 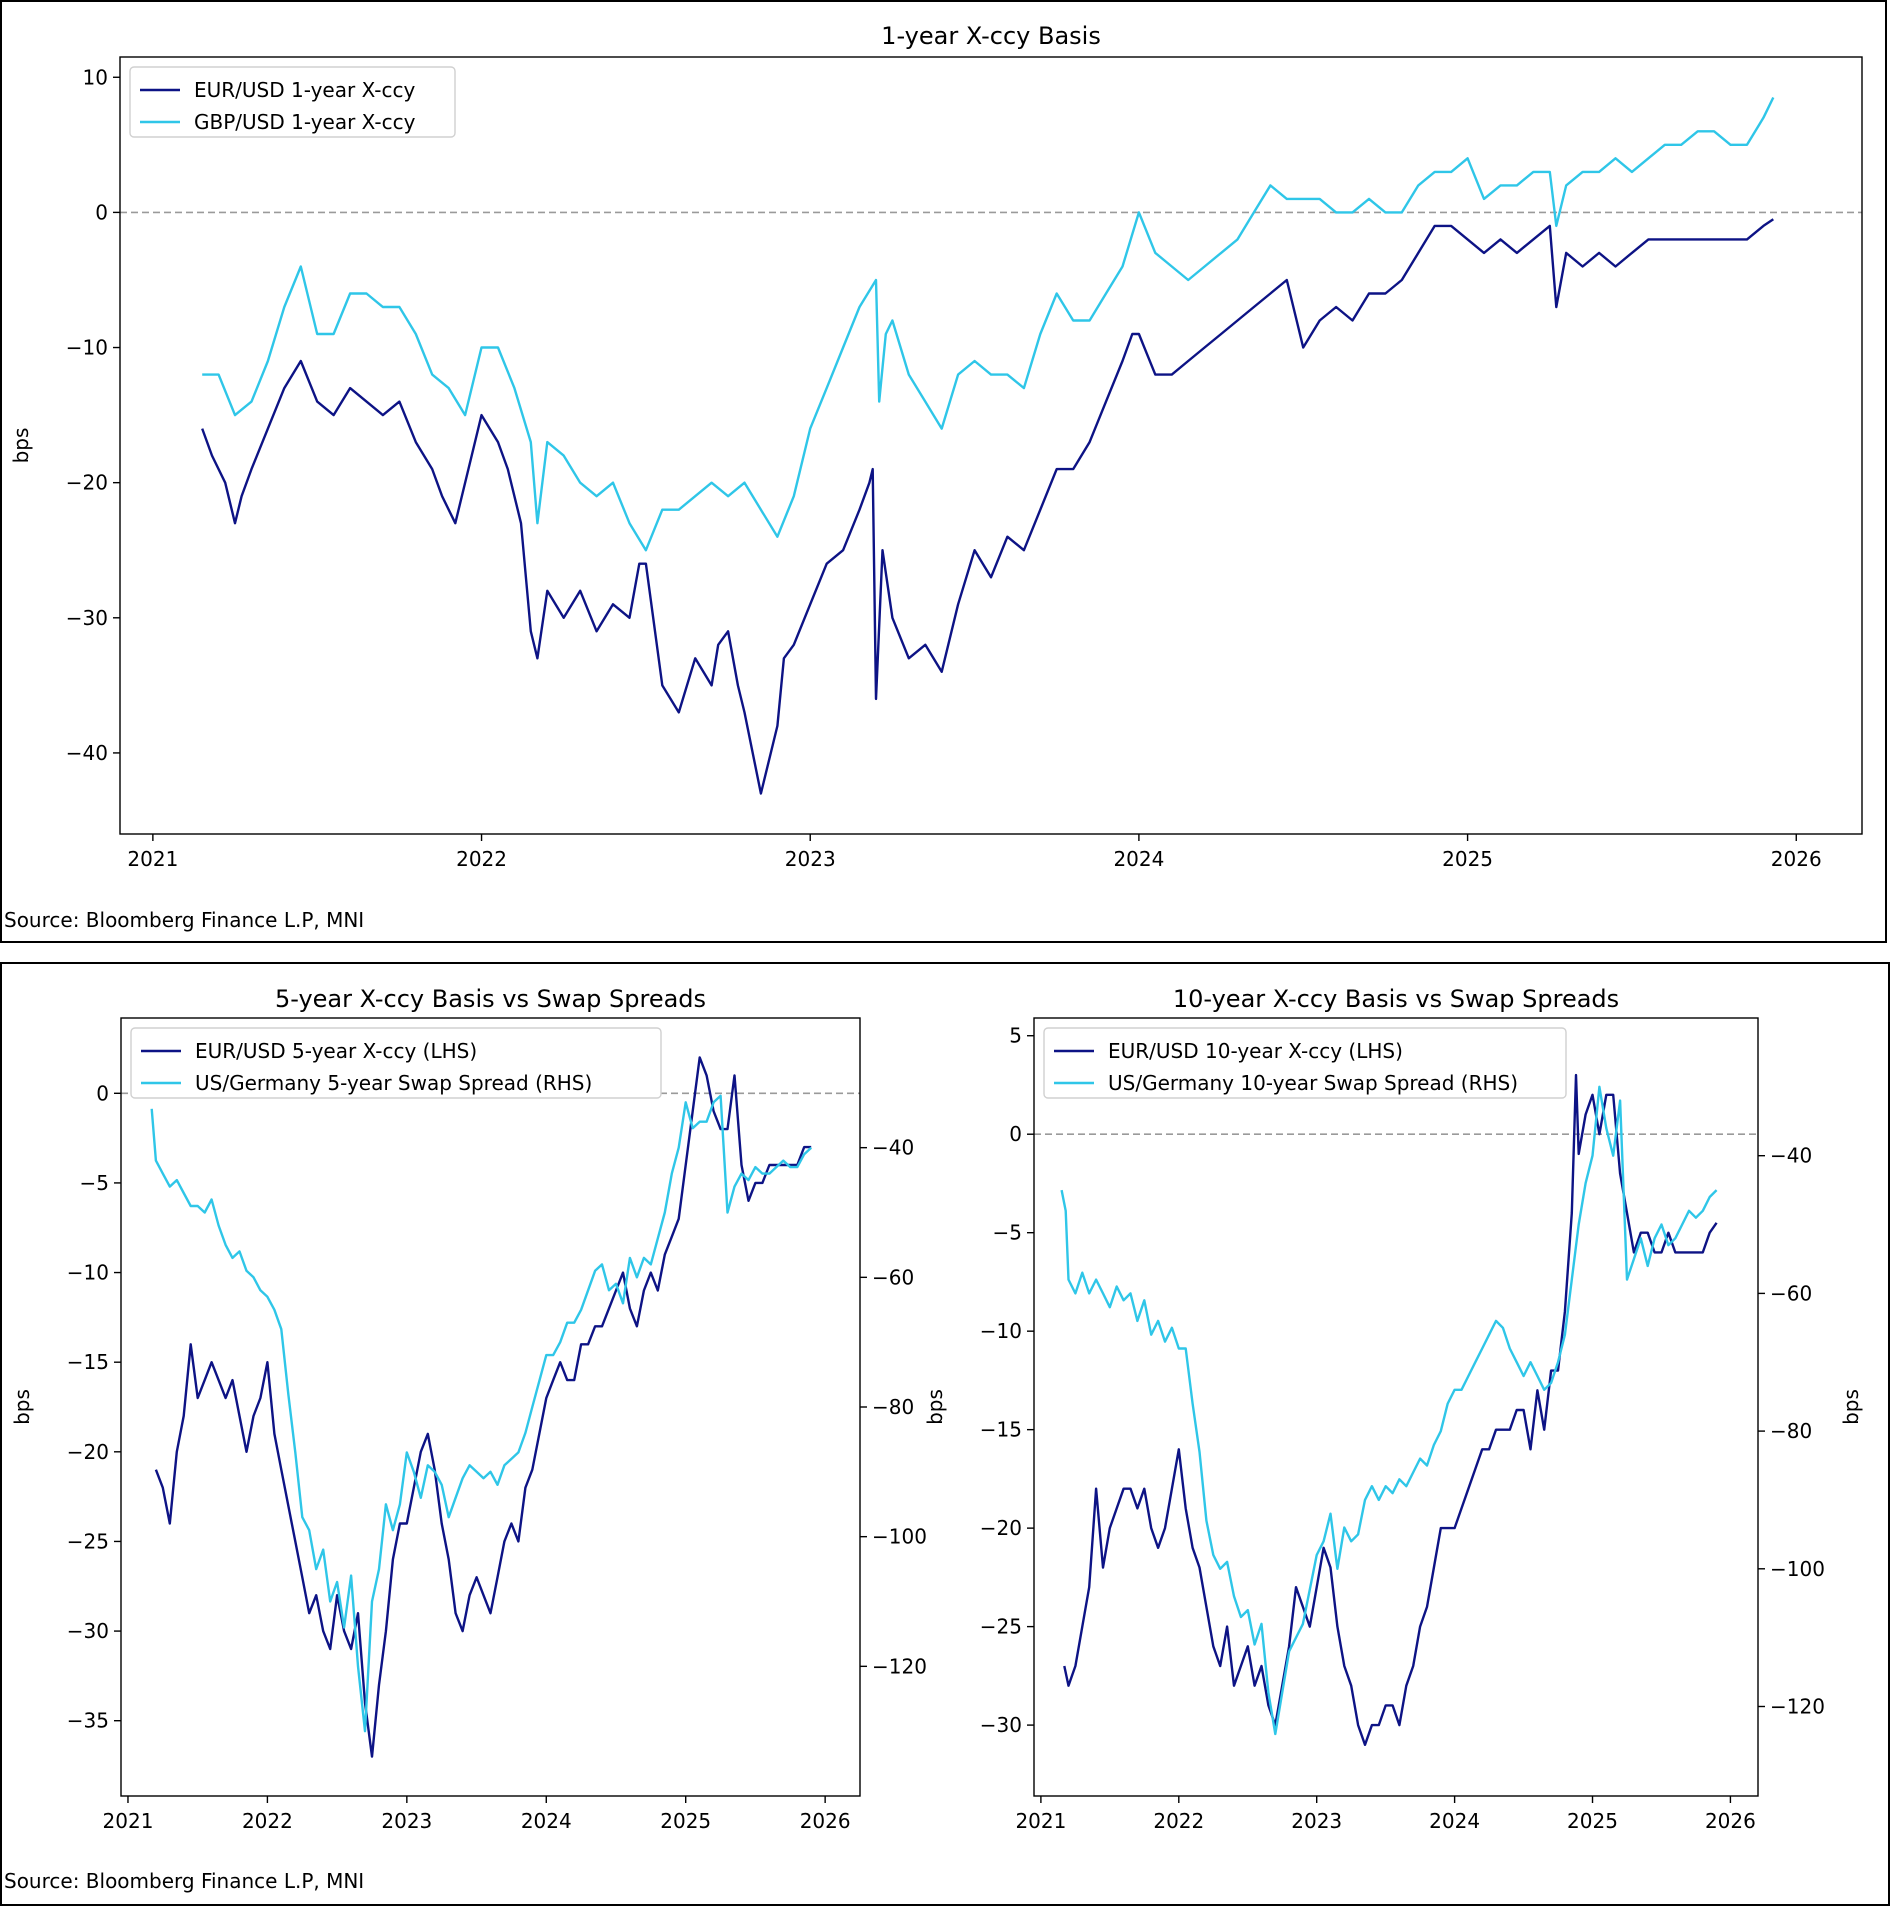 What do you see at coordinates (1851, 1407) in the screenshot?
I see `y2-axis-label: bps` at bounding box center [1851, 1407].